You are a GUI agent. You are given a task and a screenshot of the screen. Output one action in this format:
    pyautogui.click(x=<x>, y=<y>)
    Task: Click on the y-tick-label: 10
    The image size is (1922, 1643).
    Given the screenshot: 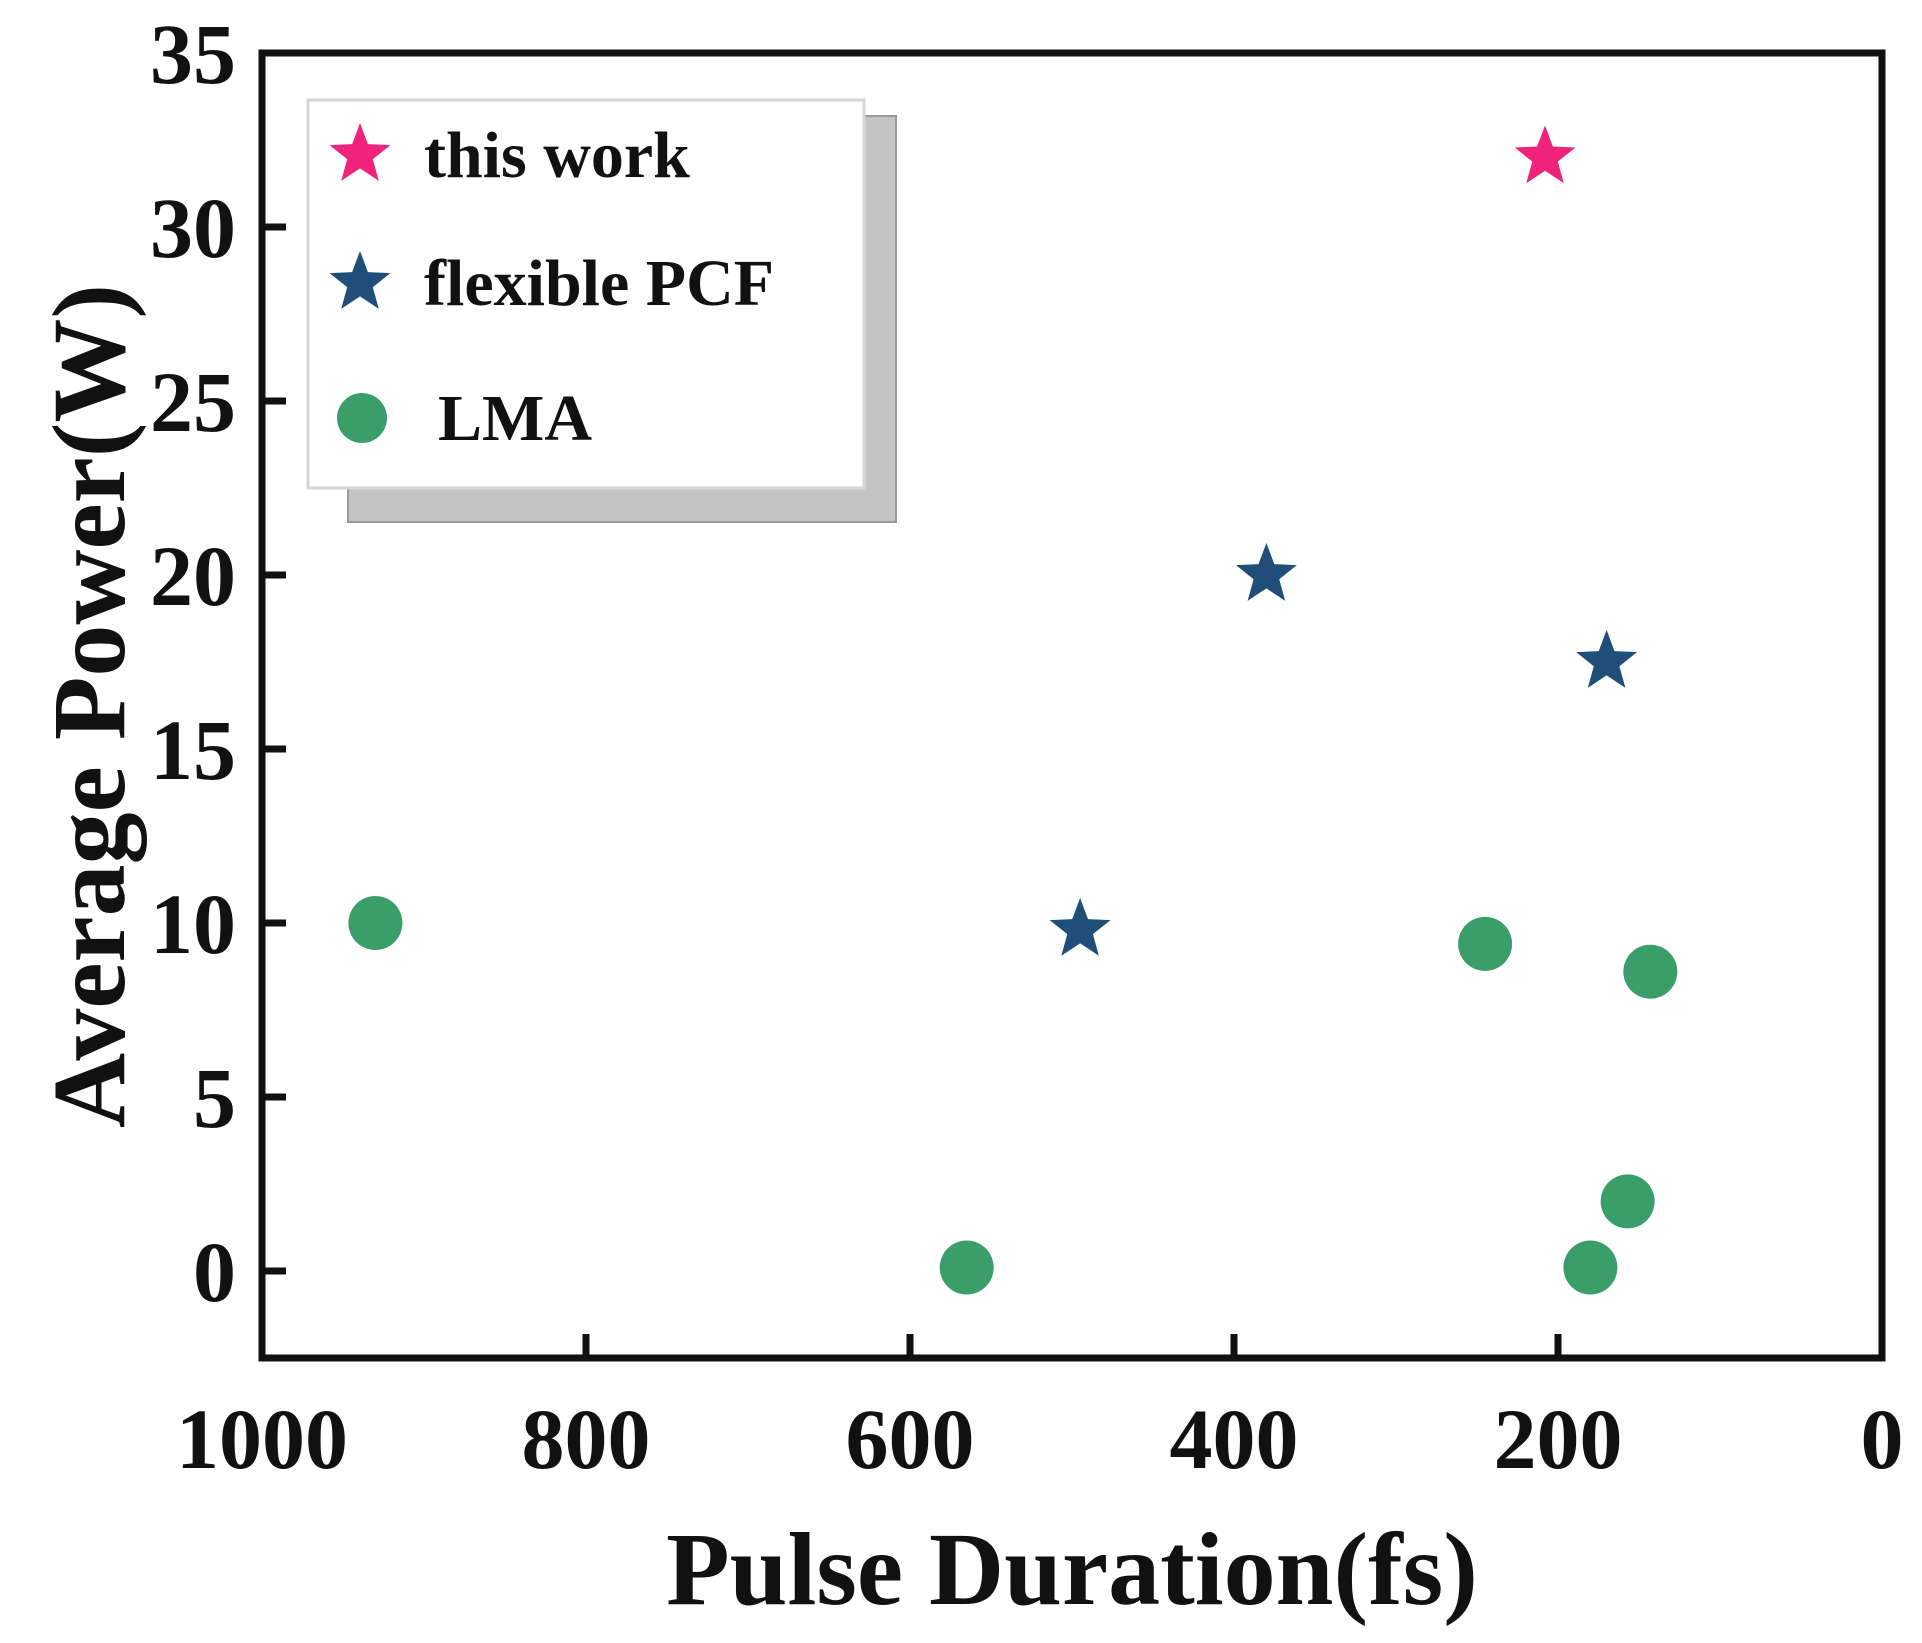 What is the action you would take?
    pyautogui.click(x=193, y=924)
    